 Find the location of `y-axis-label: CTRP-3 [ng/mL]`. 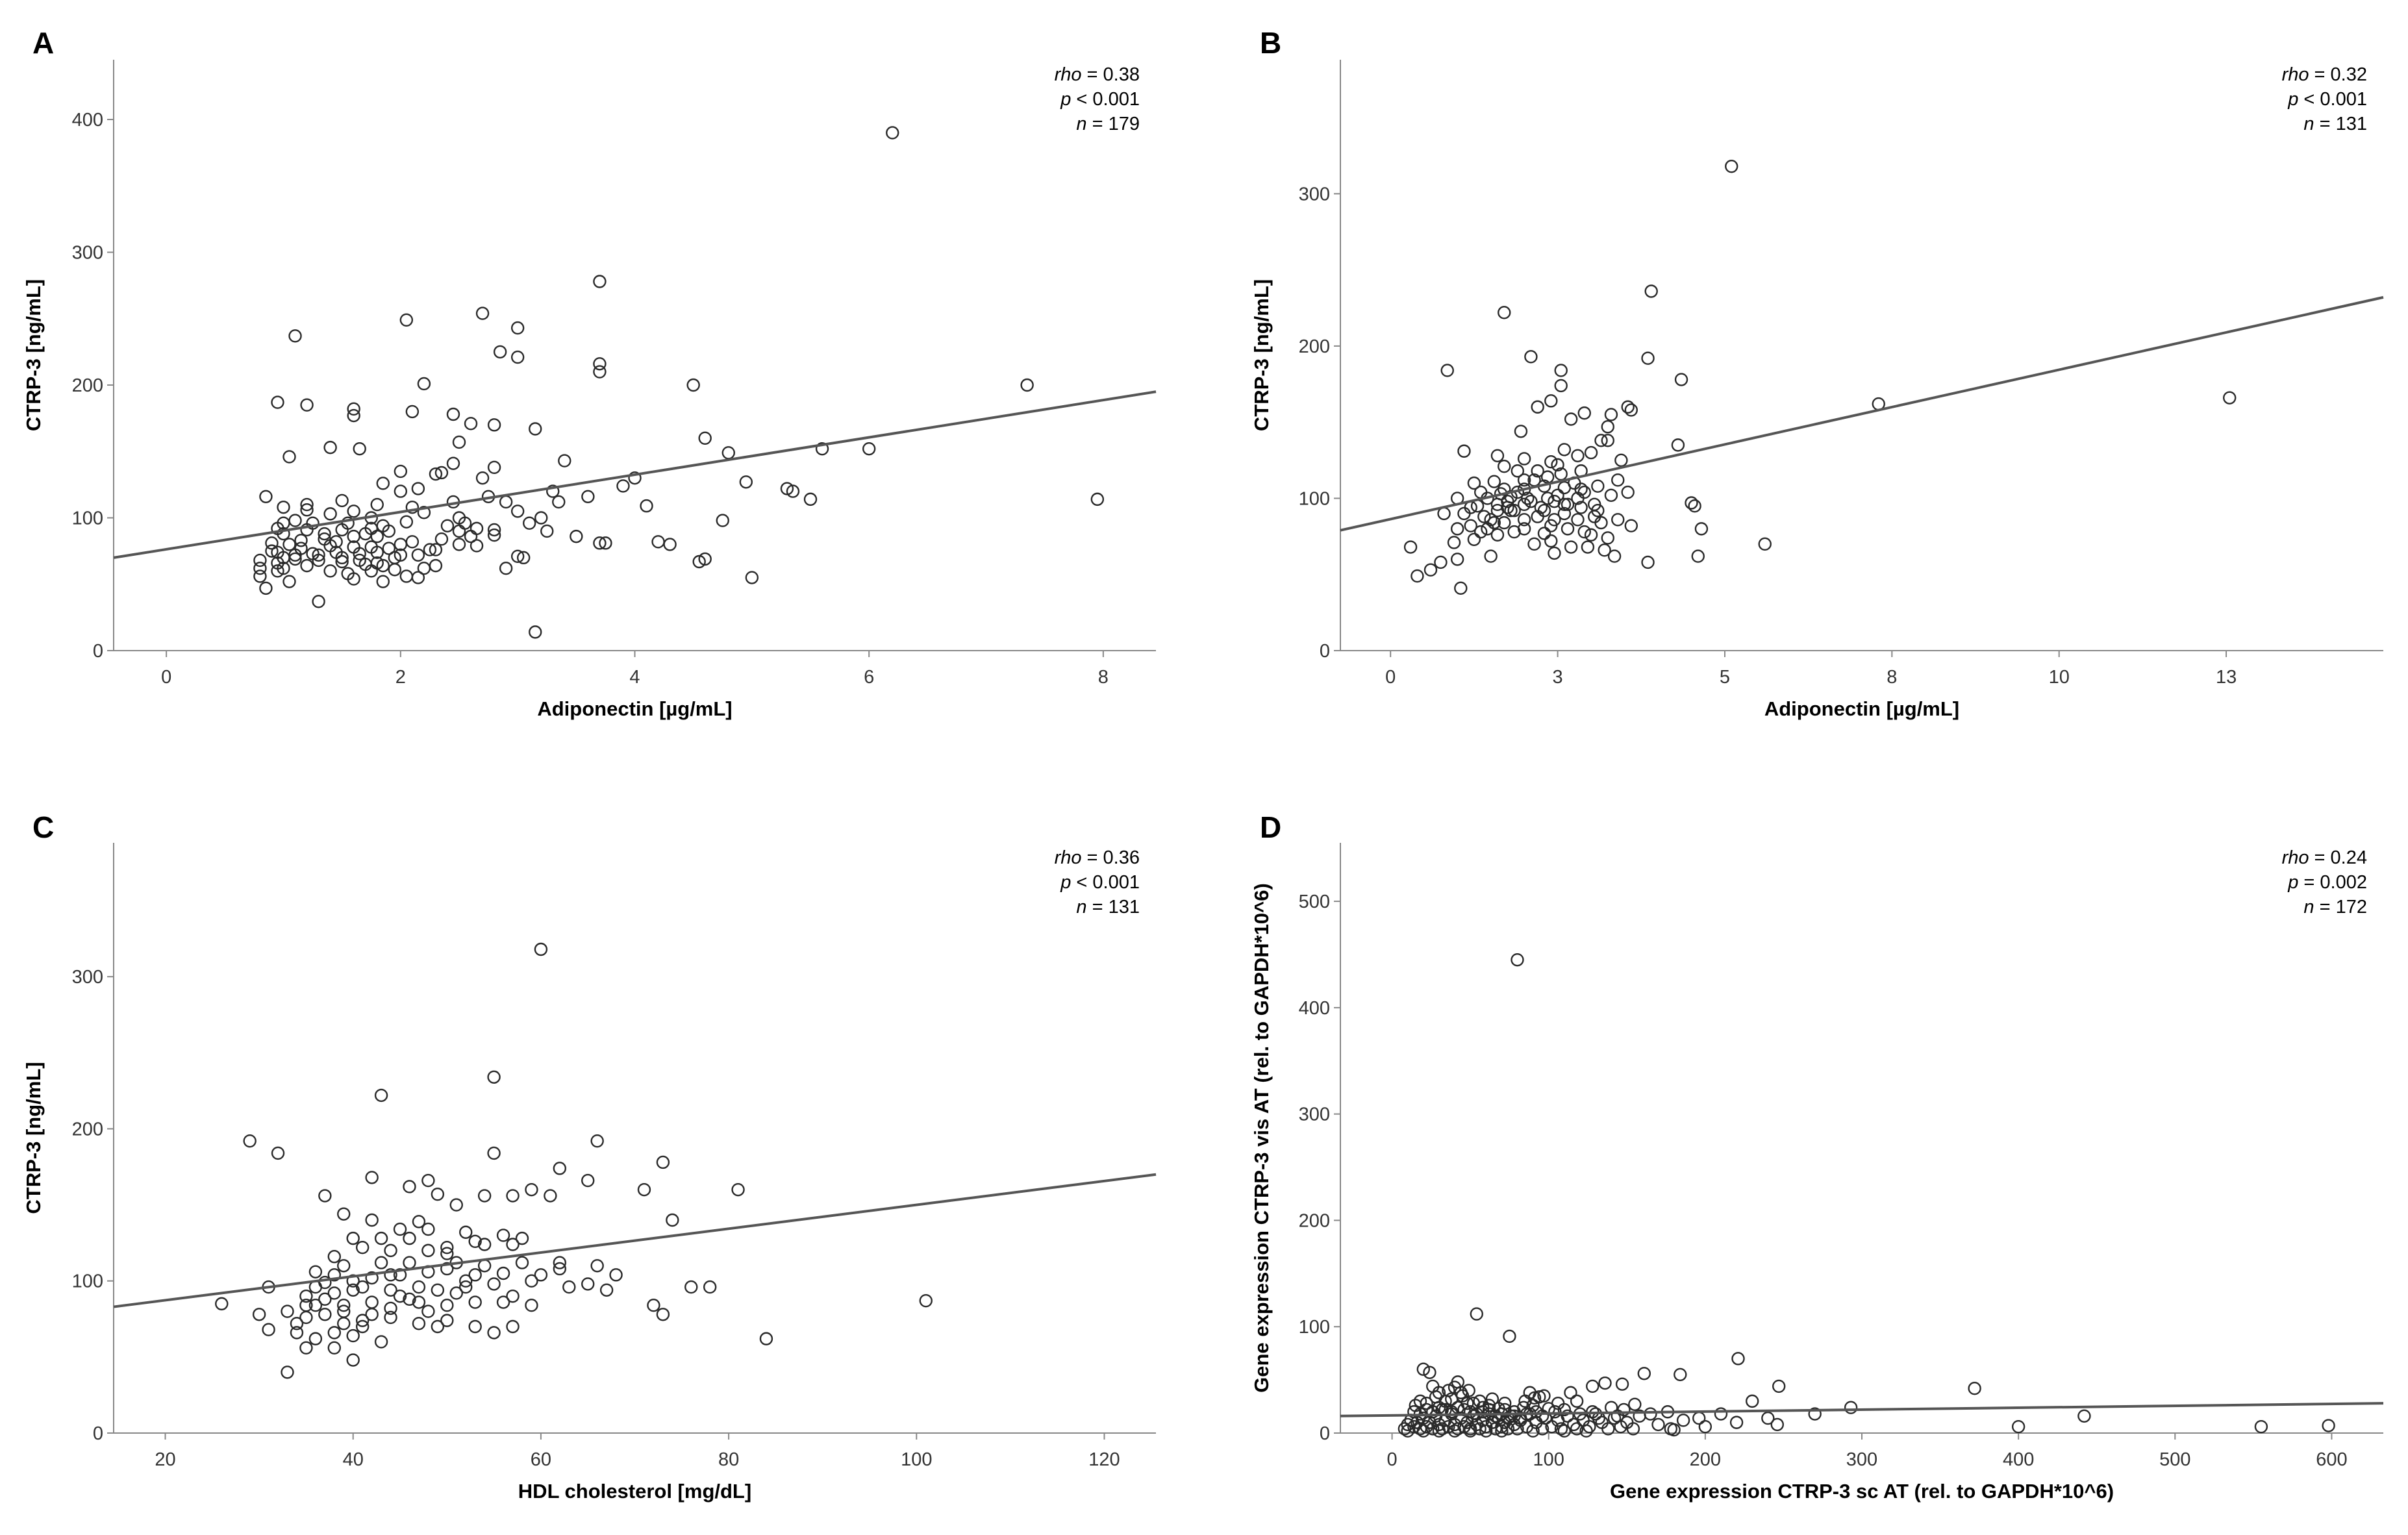

y-axis-label: CTRP-3 [ng/mL] is located at coordinates (33, 355).